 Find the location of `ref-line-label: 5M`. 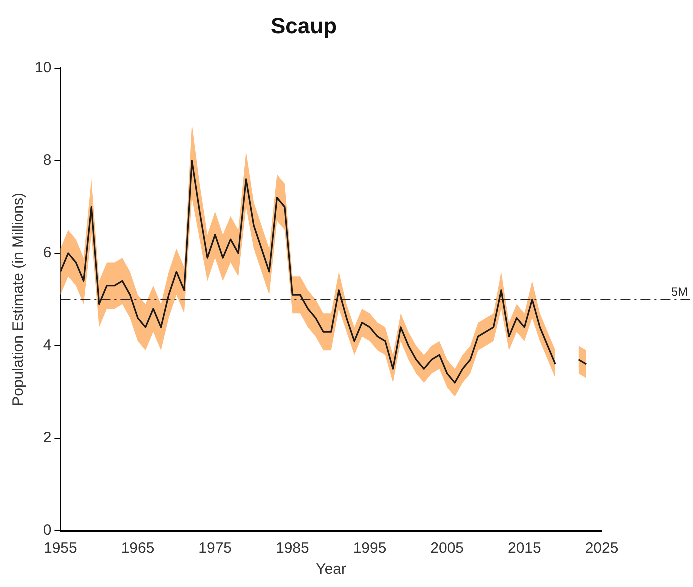

ref-line-label: 5M is located at coordinates (679, 292).